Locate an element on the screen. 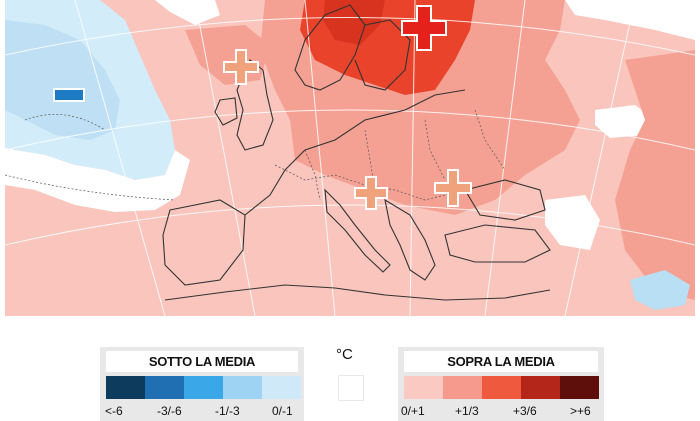 The height and width of the screenshot is (421, 700). legend-above-title: SOPRA LA MEDIA is located at coordinates (501, 361).